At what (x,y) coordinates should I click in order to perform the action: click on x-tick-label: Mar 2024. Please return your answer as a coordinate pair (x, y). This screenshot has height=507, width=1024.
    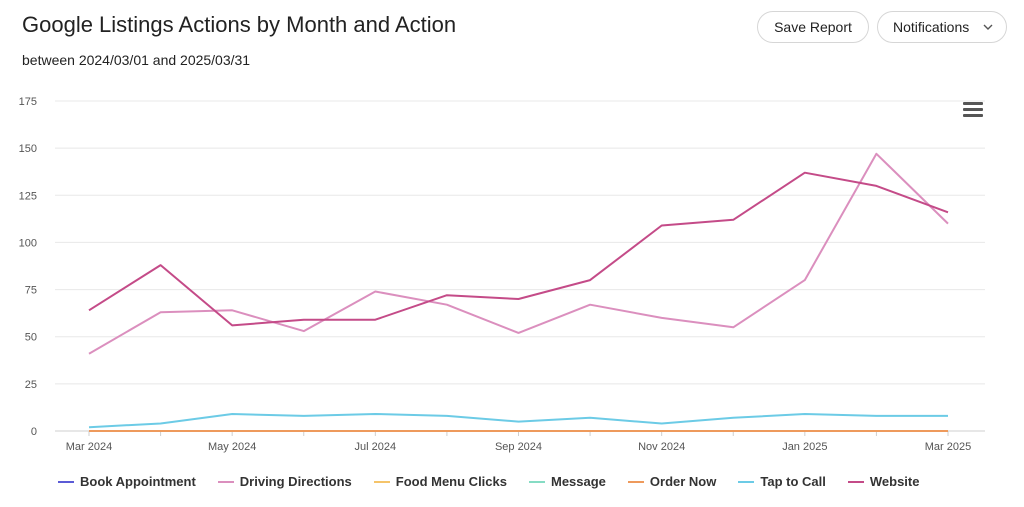
    Looking at the image, I should click on (89, 447).